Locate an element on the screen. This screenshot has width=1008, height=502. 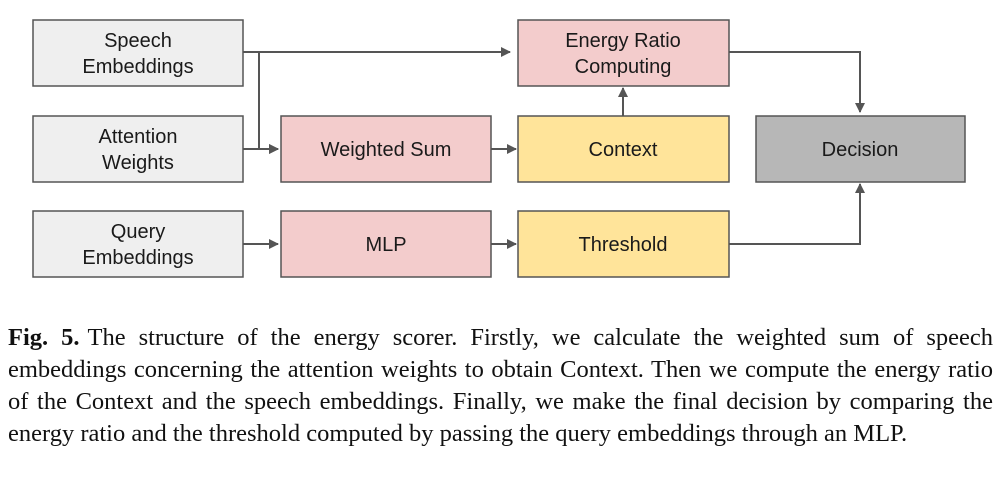
node-context-box is located at coordinates (623, 149).